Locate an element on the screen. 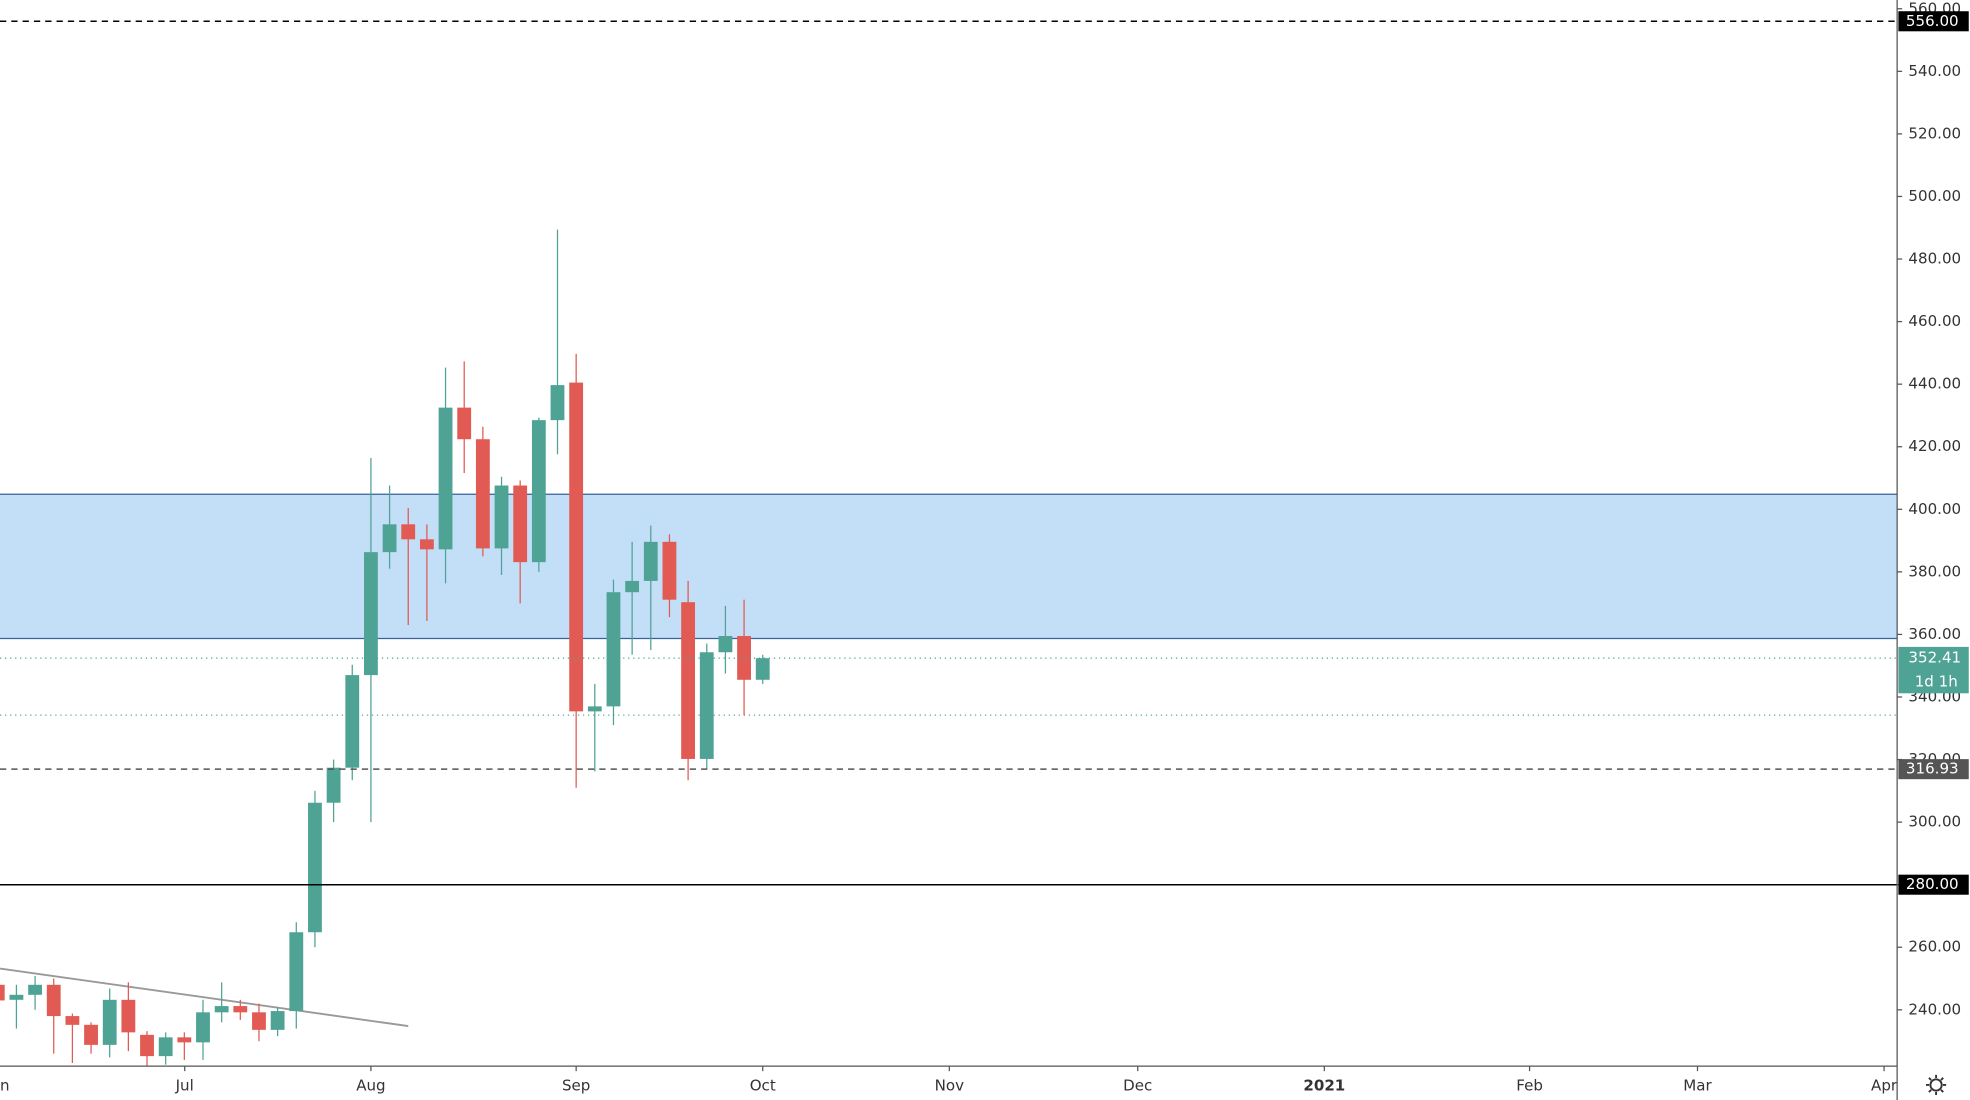  y-tick-label: 260.00 is located at coordinates (1934, 947).